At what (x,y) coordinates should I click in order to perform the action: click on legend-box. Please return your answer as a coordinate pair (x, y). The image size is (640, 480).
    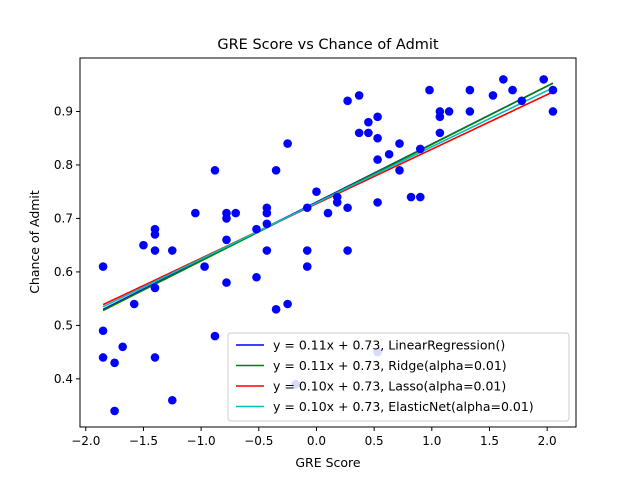
    Looking at the image, I should click on (398, 377).